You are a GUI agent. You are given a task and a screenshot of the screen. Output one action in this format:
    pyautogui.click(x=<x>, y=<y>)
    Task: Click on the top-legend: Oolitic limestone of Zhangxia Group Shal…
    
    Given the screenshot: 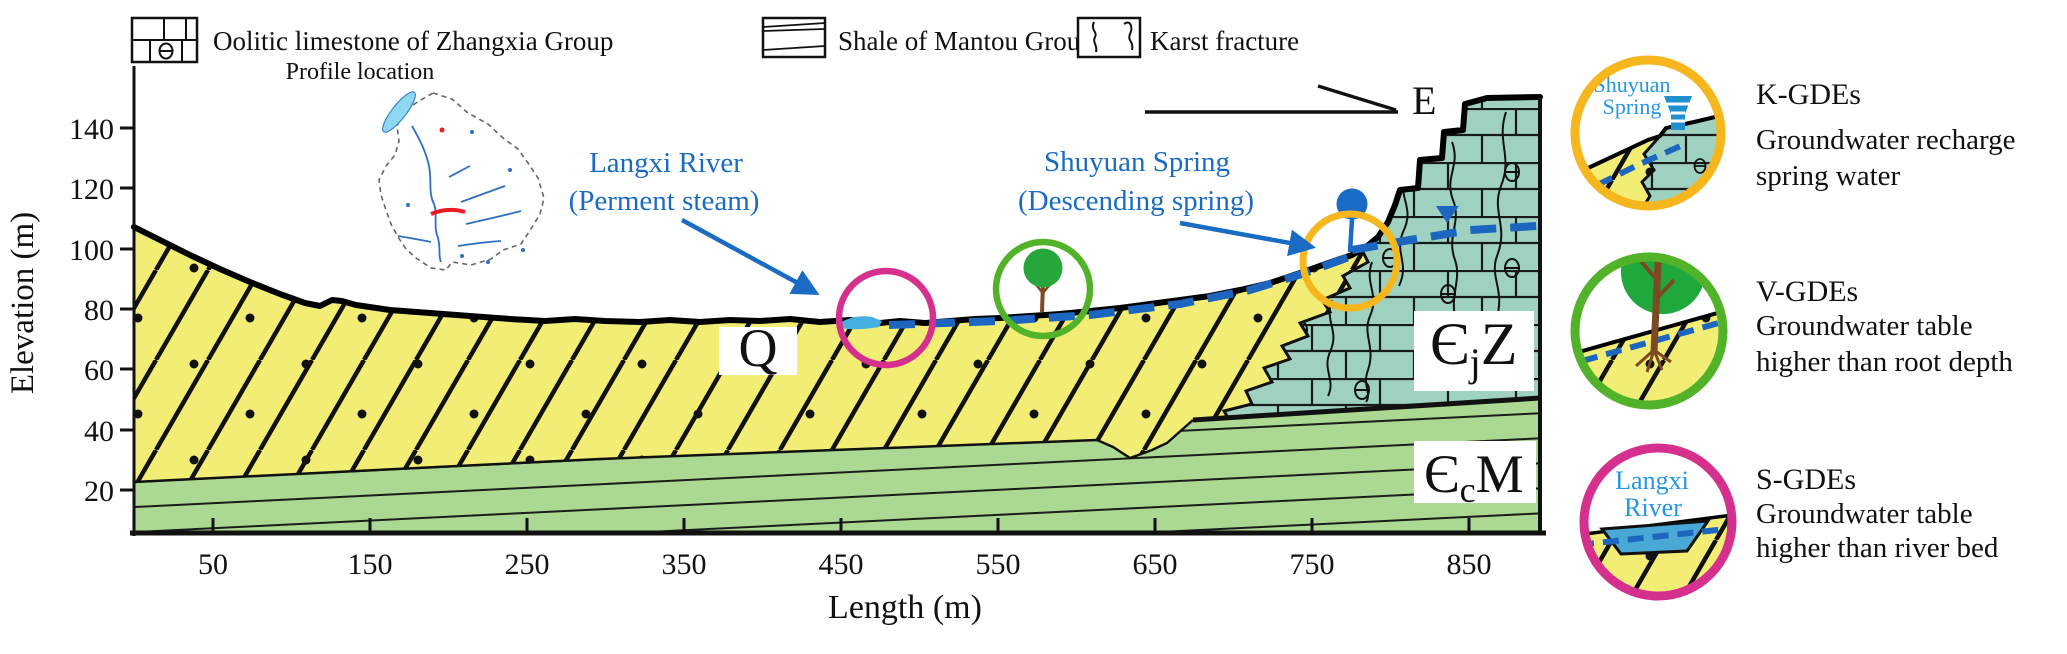 What is the action you would take?
    pyautogui.click(x=714, y=40)
    